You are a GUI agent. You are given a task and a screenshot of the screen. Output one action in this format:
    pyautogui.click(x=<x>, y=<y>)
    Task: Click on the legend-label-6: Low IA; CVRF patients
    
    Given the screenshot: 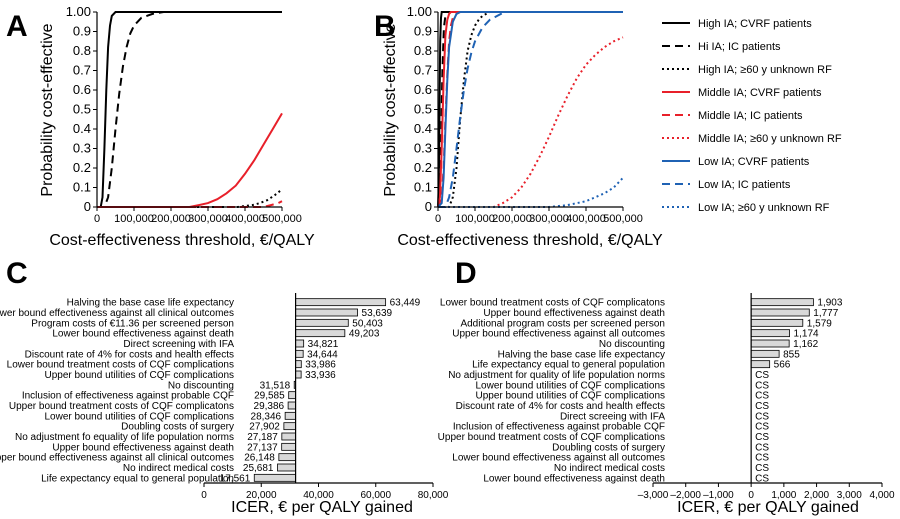 What is the action you would take?
    pyautogui.click(x=754, y=162)
    